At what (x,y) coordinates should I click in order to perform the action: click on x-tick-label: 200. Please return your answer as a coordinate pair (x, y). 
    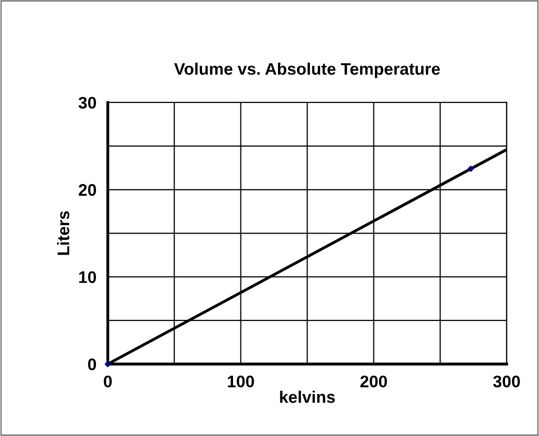
    Looking at the image, I should click on (373, 382).